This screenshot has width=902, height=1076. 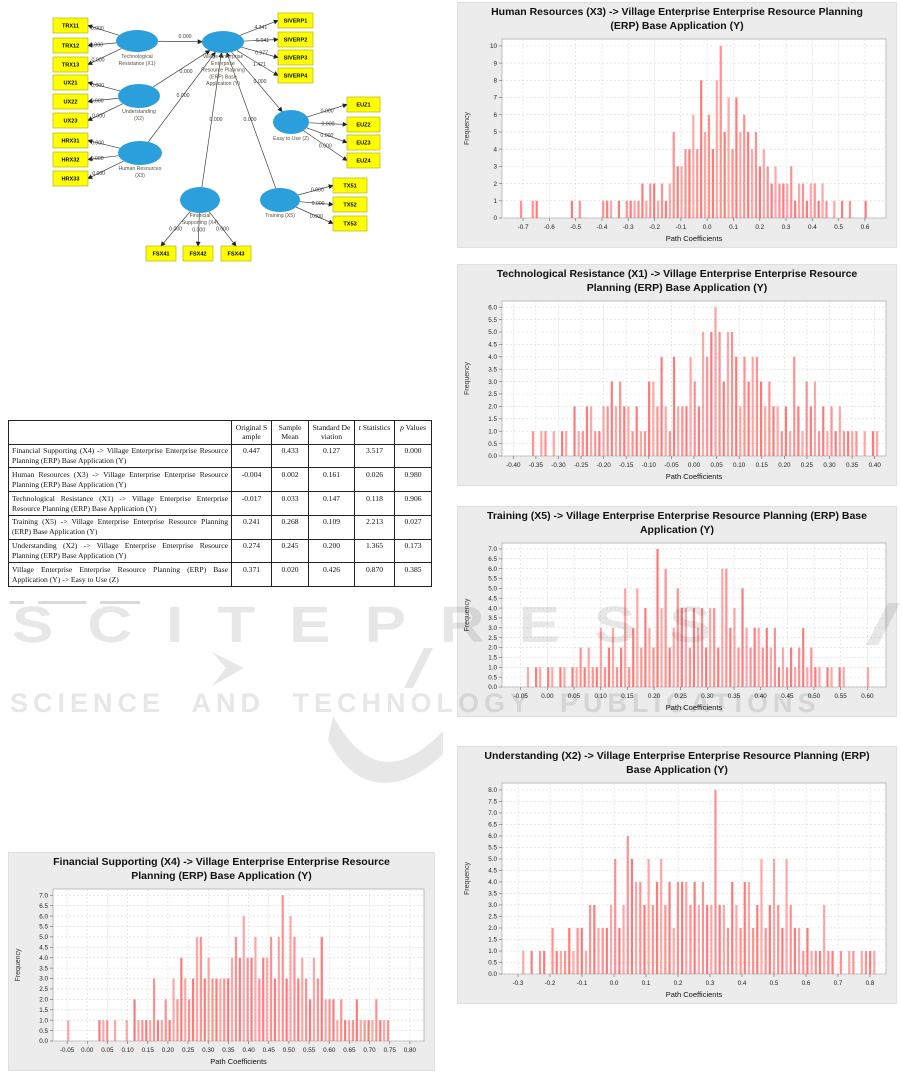 What do you see at coordinates (290, 527) in the screenshot?
I see `value-cell: 0.268` at bounding box center [290, 527].